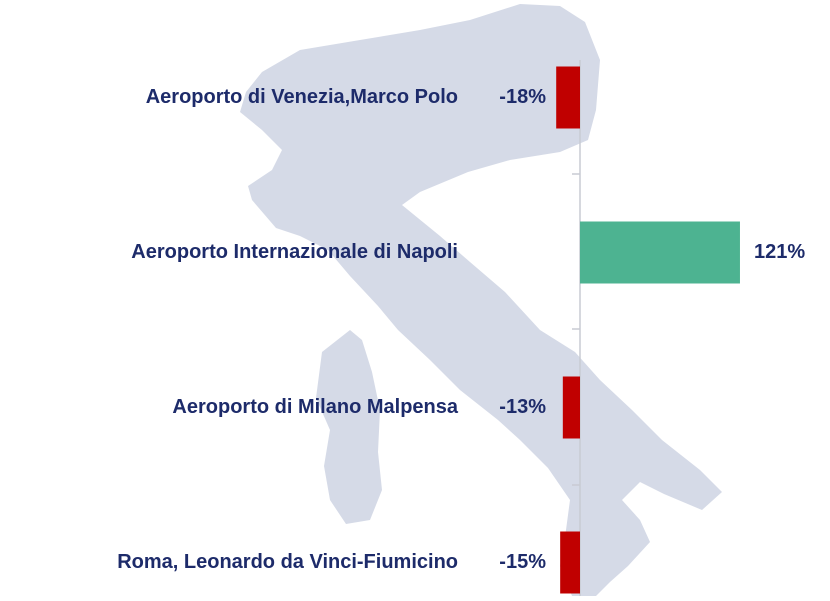 The width and height of the screenshot is (830, 601). Describe the element at coordinates (302, 97) in the screenshot. I see `category-label: Aeroporto di Venezia,Marco Polo` at that location.